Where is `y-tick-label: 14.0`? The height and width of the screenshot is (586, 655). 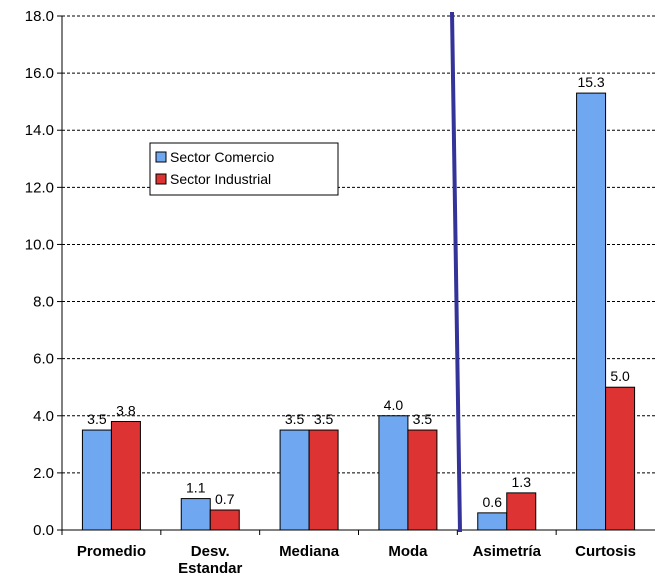
y-tick-label: 14.0 is located at coordinates (39, 130).